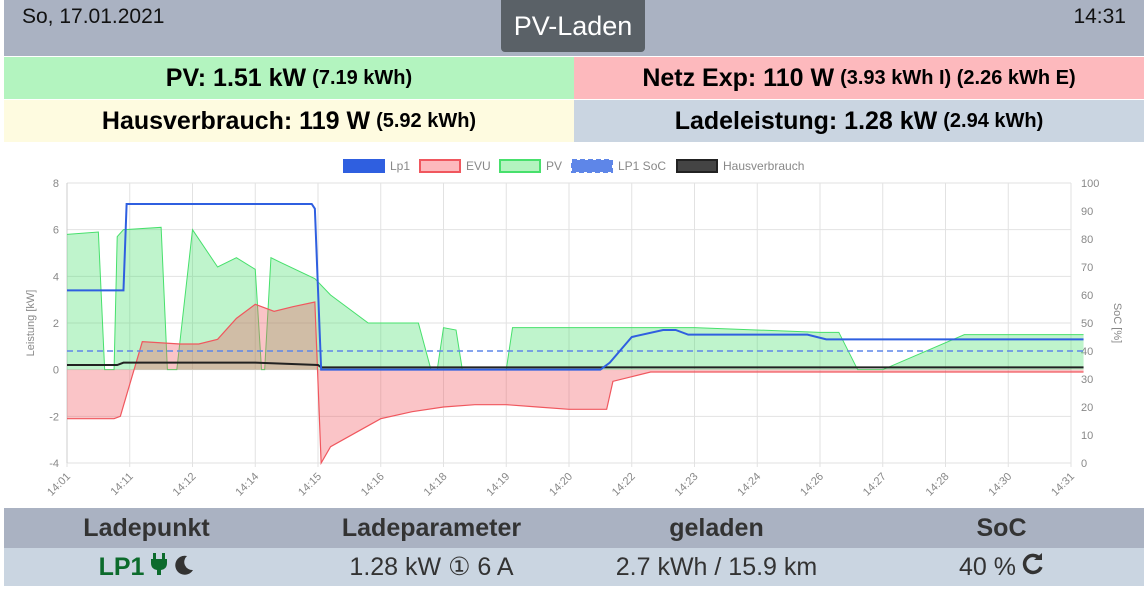 The width and height of the screenshot is (1148, 593). What do you see at coordinates (56, 371) in the screenshot?
I see `y-tick-label: 0` at bounding box center [56, 371].